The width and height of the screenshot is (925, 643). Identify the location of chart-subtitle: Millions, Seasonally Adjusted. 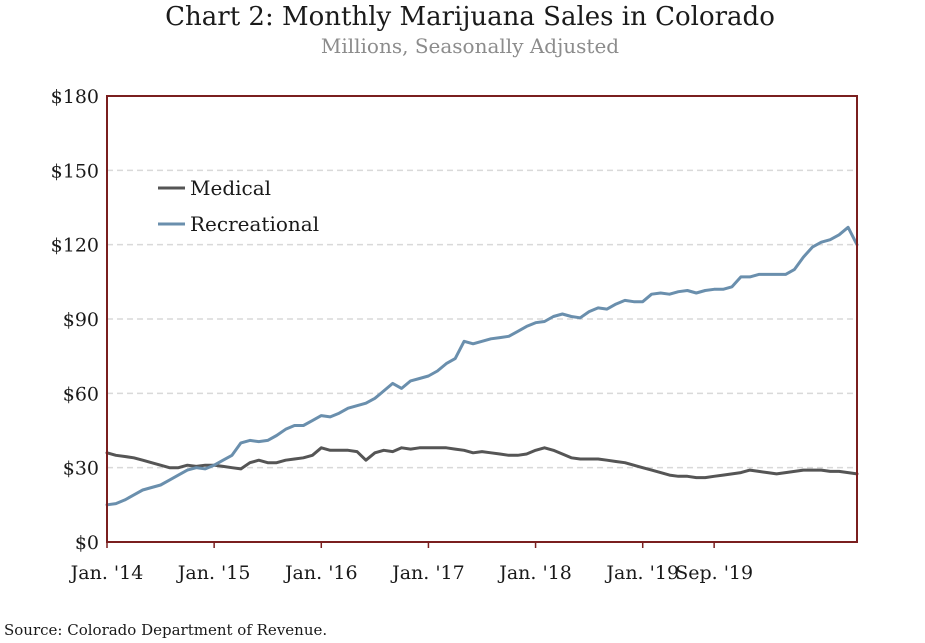
(470, 46).